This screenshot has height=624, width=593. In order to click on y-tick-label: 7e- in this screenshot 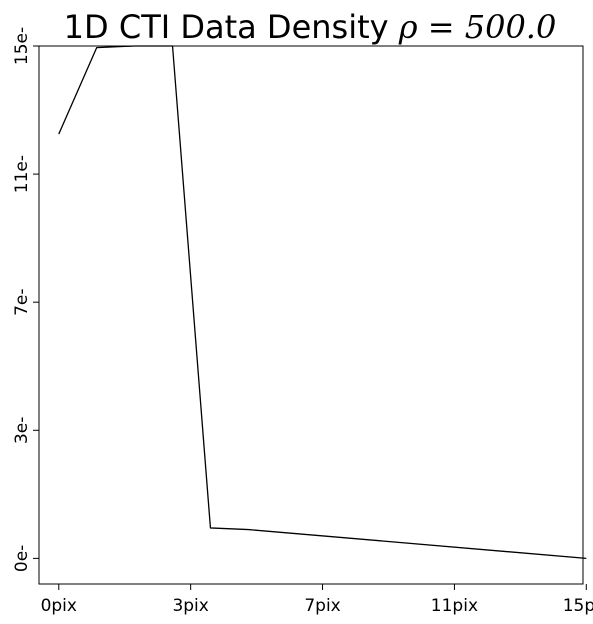, I will do `click(22, 301)`.